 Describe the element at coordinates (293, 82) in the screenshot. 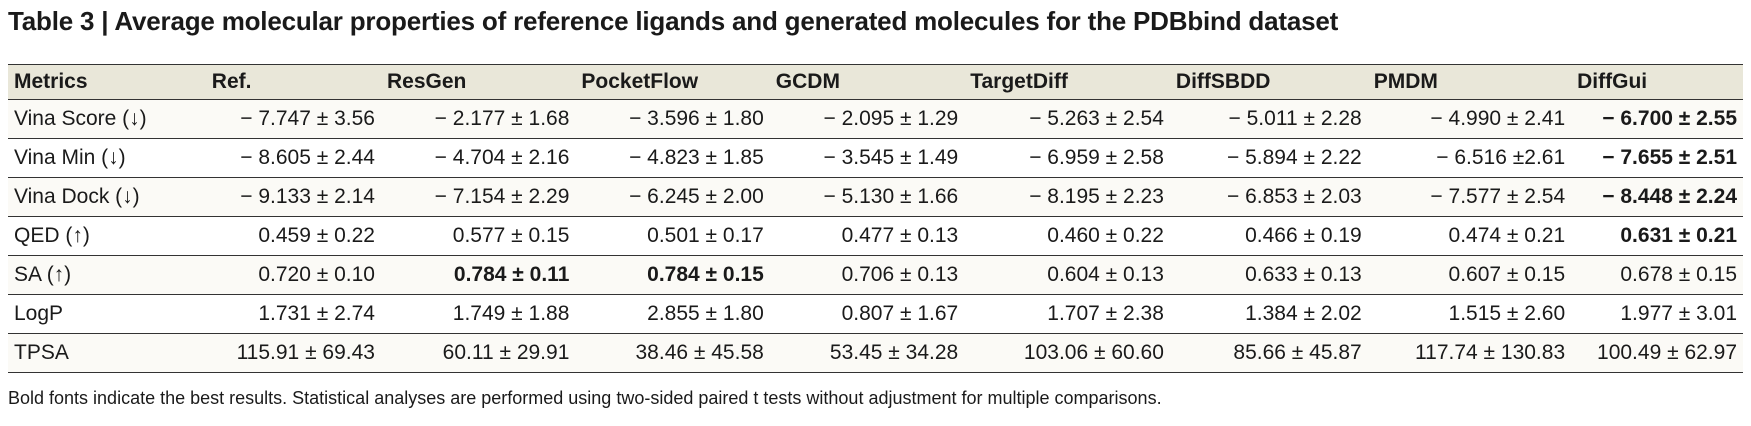

I see `header-ref: Ref.` at that location.